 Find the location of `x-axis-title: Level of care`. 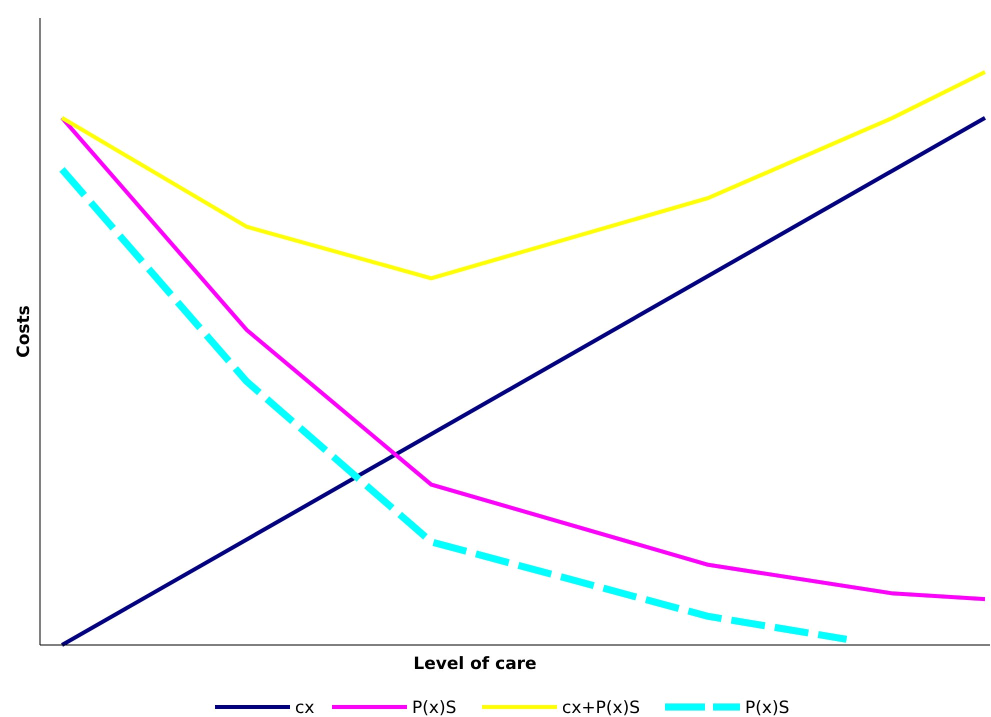

x-axis-title: Level of care is located at coordinates (475, 664).